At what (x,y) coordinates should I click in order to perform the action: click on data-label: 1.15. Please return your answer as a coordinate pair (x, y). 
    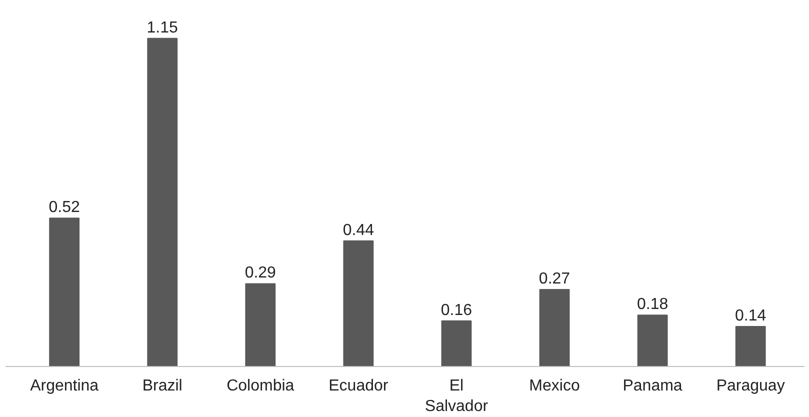
    Looking at the image, I should click on (162, 27).